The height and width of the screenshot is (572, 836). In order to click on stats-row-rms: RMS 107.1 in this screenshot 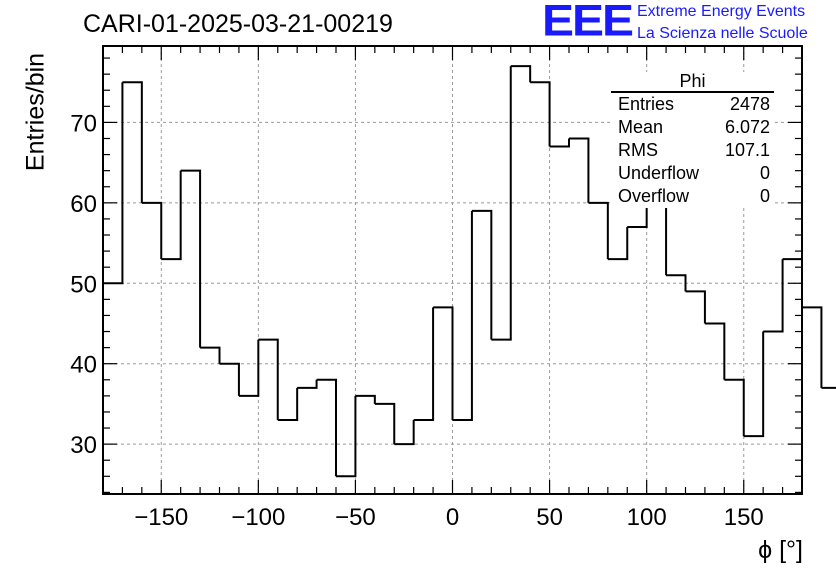, I will do `click(692, 150)`.